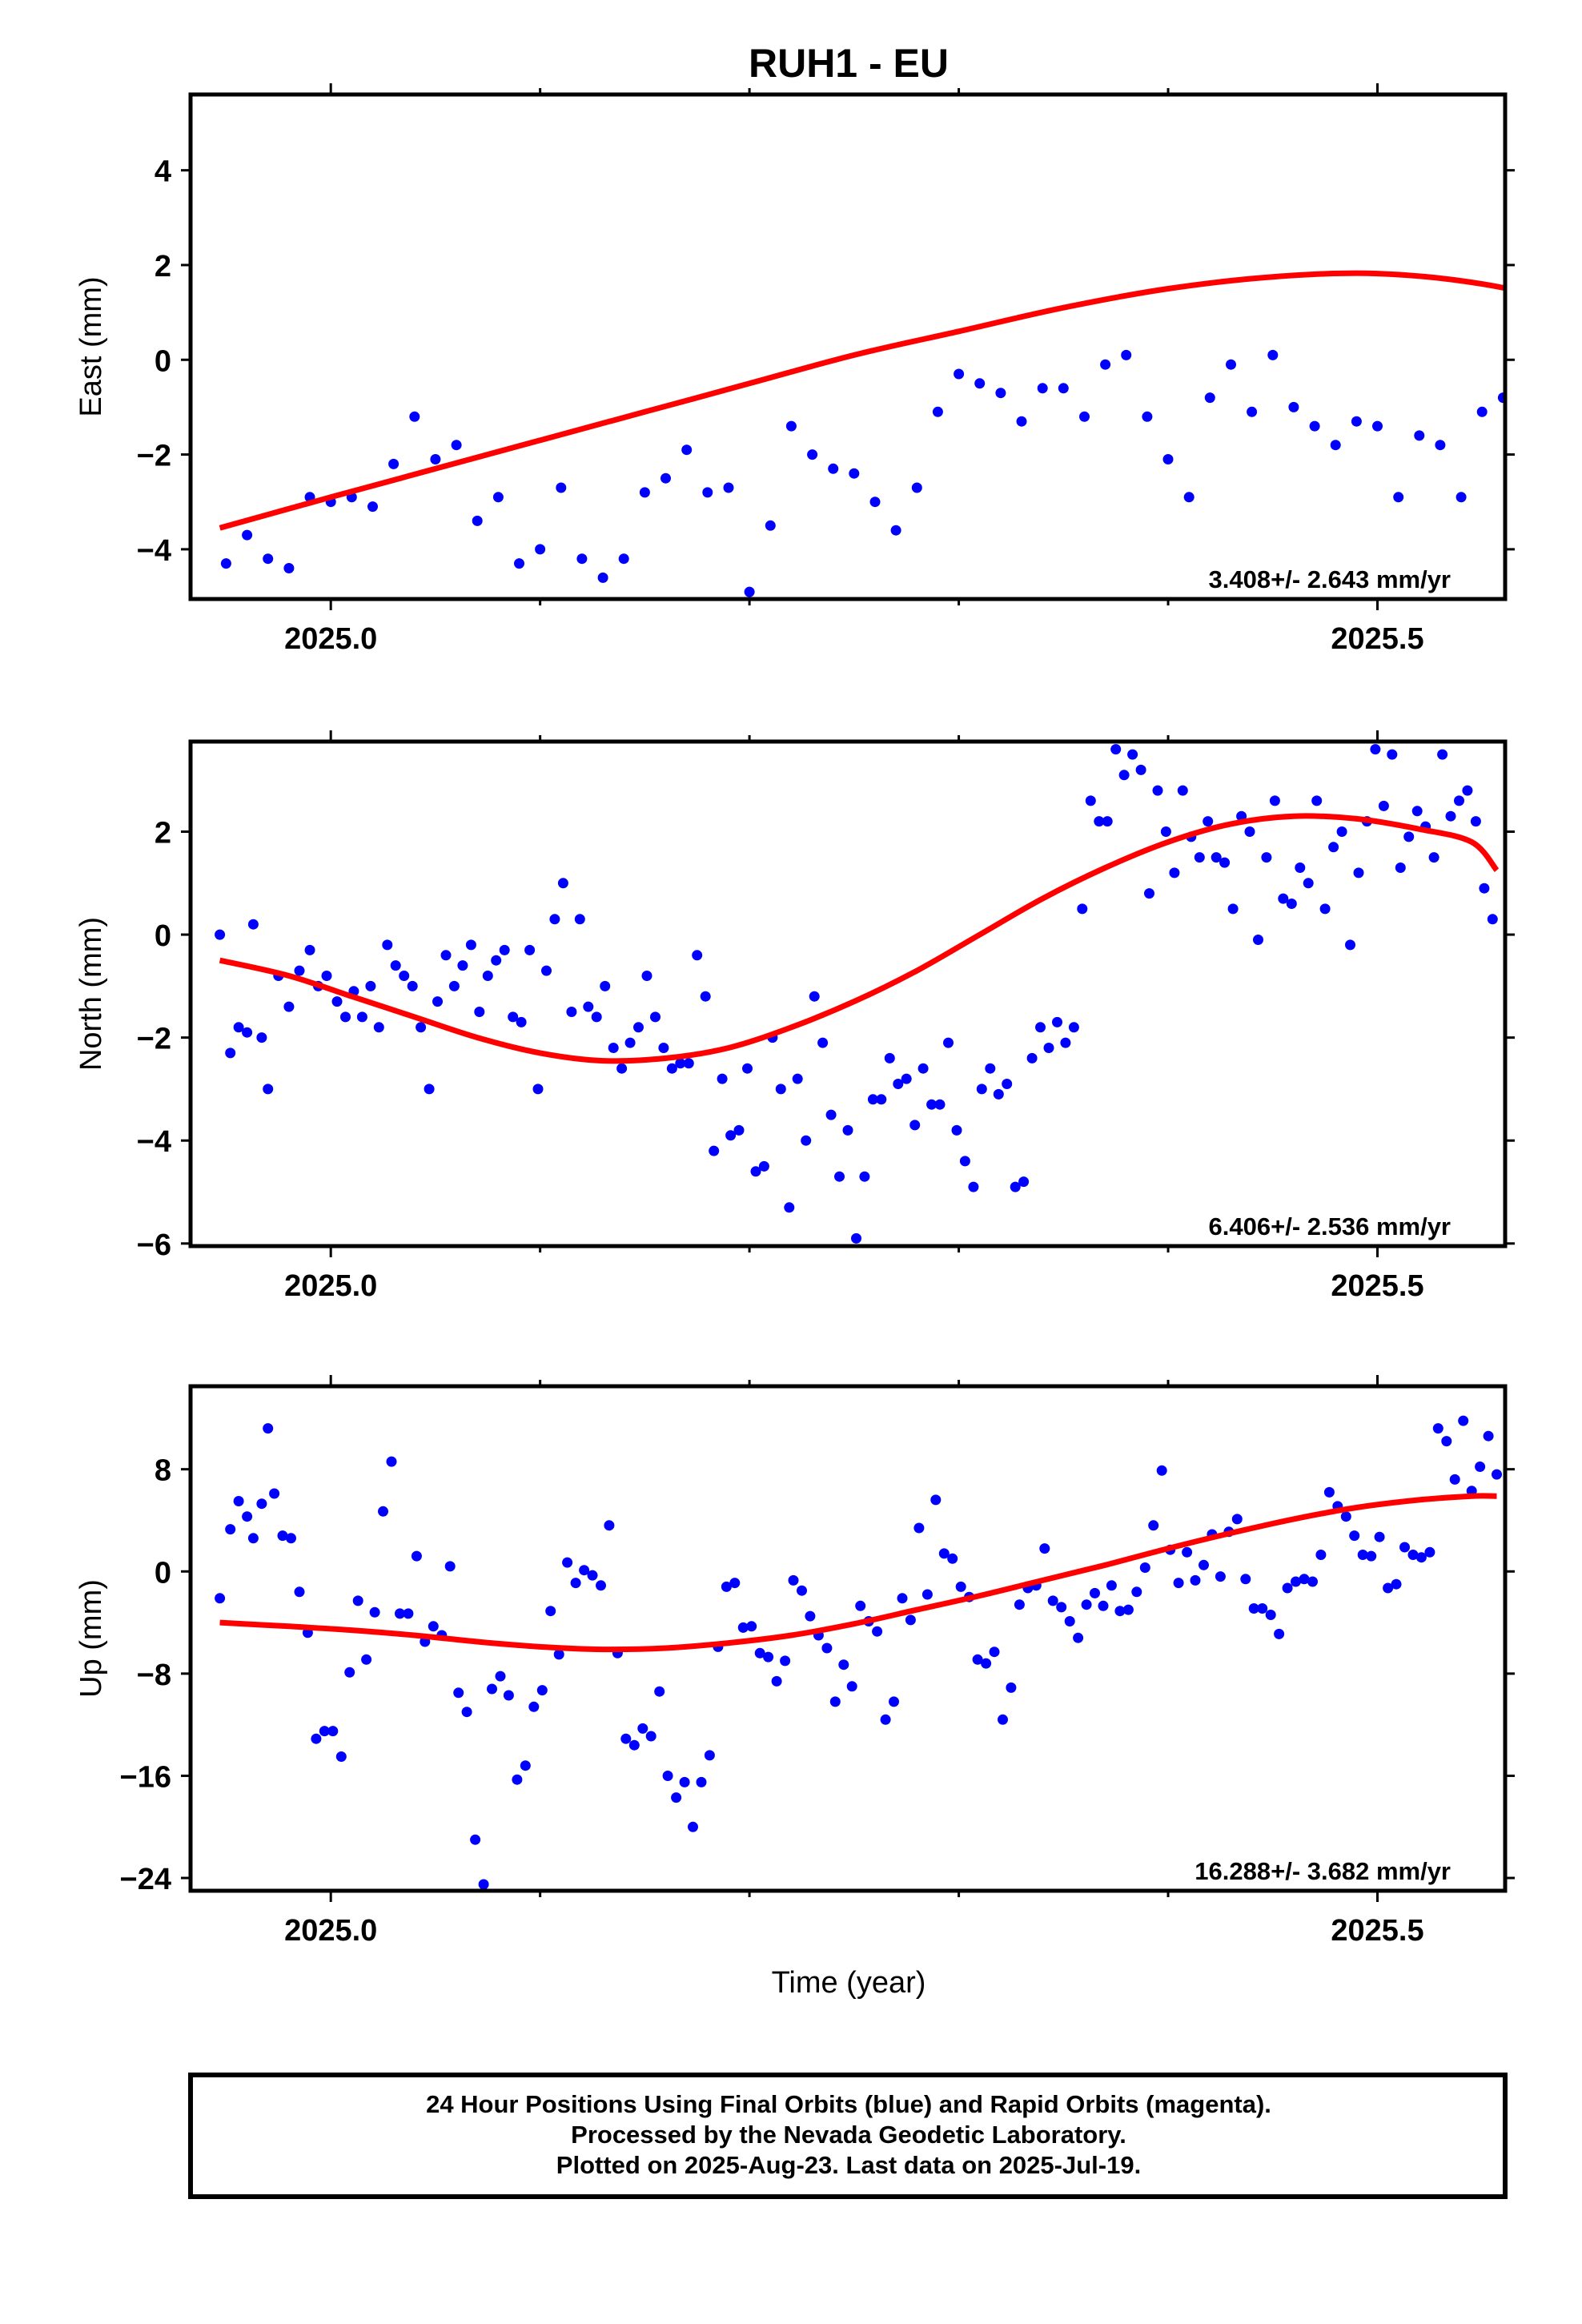 The image size is (1582, 2324). What do you see at coordinates (145, 1879) in the screenshot?
I see `y-tick-label: −24` at bounding box center [145, 1879].